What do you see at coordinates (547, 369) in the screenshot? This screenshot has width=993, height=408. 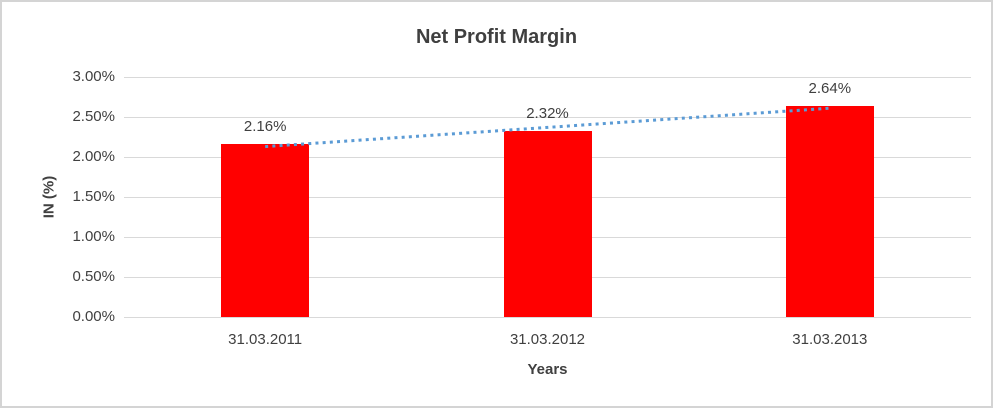 I see `x-axis-title: Years` at bounding box center [547, 369].